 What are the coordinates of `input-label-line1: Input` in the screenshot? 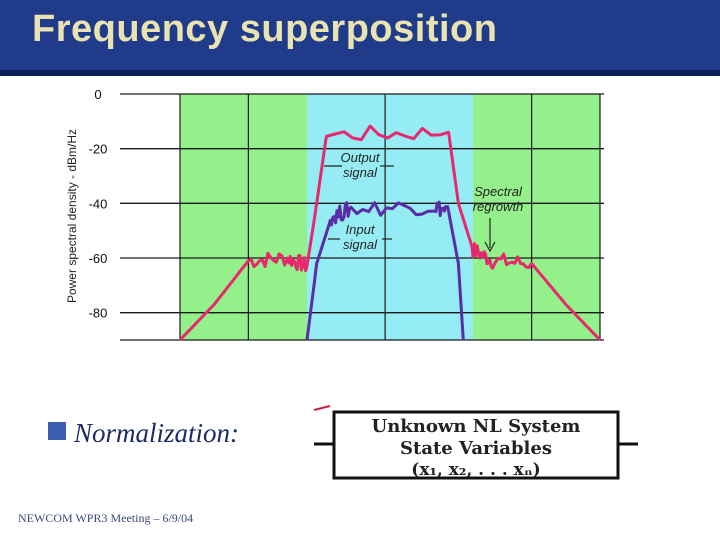 It's located at (361, 229).